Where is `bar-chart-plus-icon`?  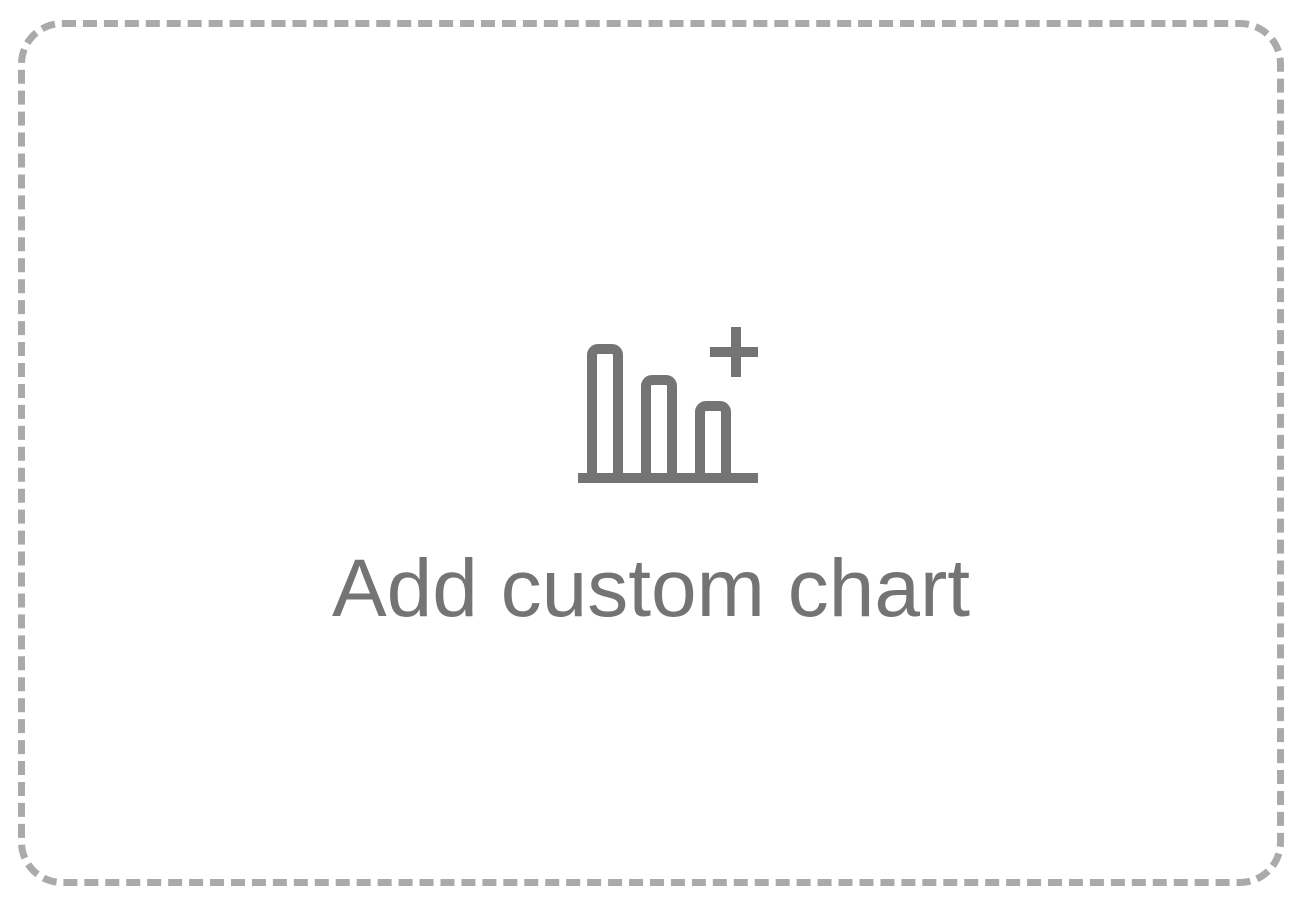 bar-chart-plus-icon is located at coordinates (668, 405).